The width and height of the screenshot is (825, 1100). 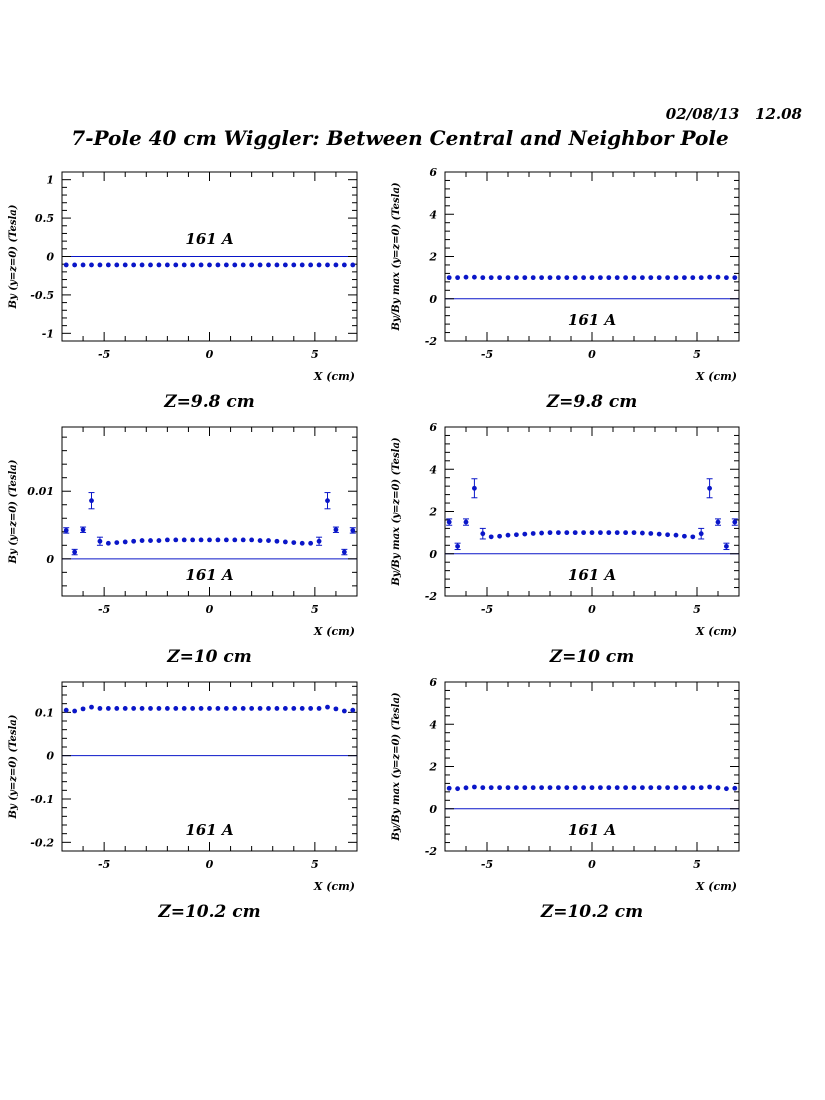 I want to click on y-tick-label: -0.5, so click(x=42, y=295).